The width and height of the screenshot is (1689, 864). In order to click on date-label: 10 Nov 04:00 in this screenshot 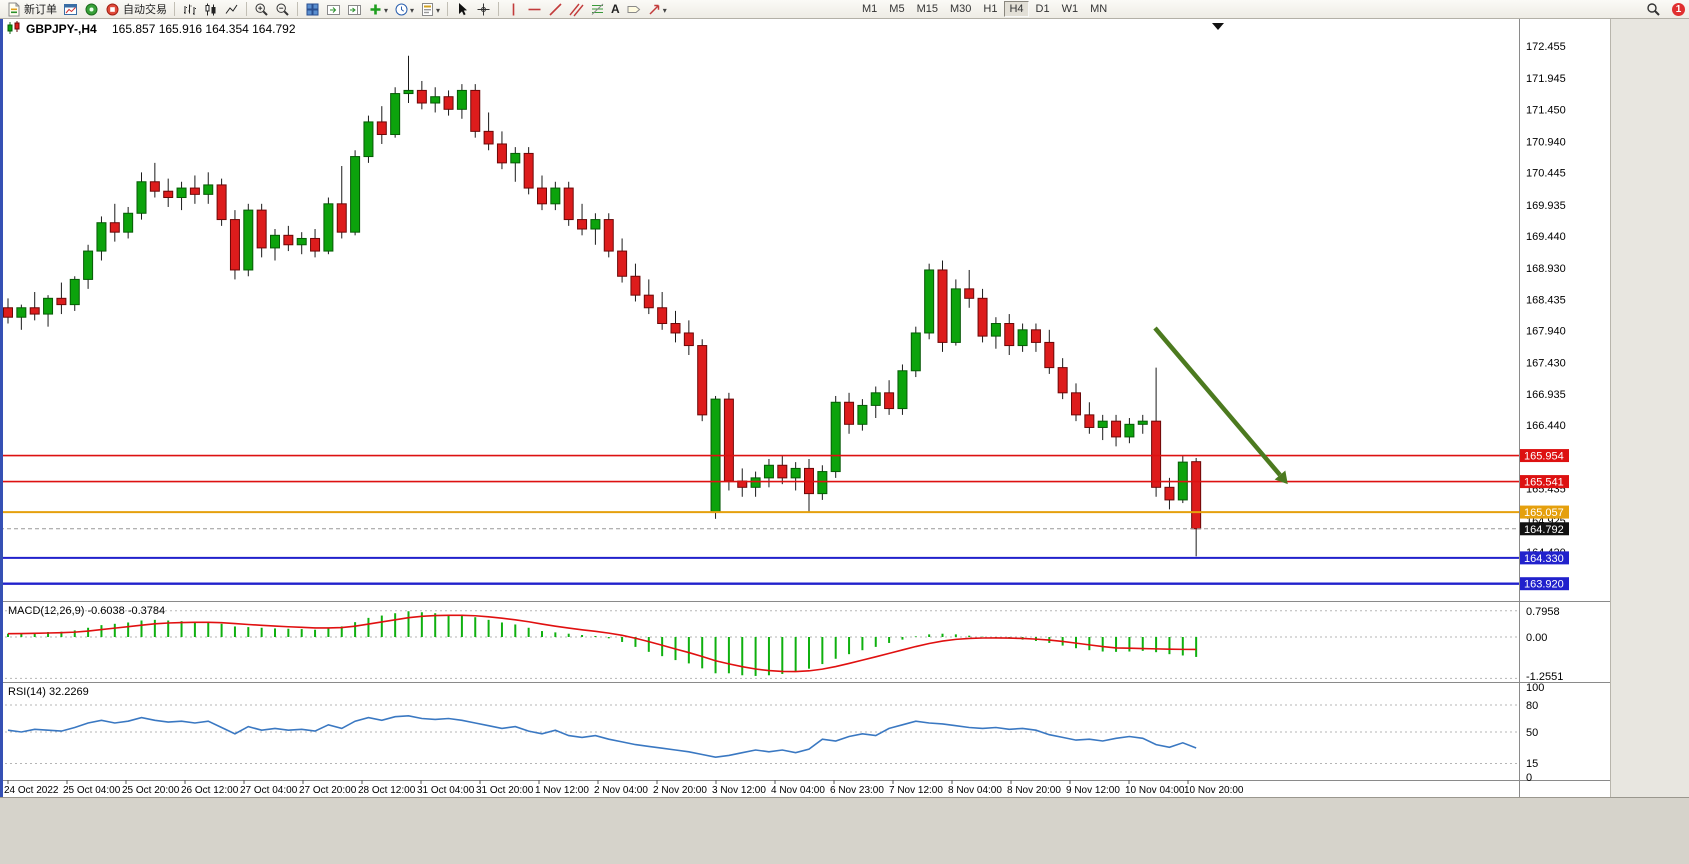, I will do `click(1155, 790)`.